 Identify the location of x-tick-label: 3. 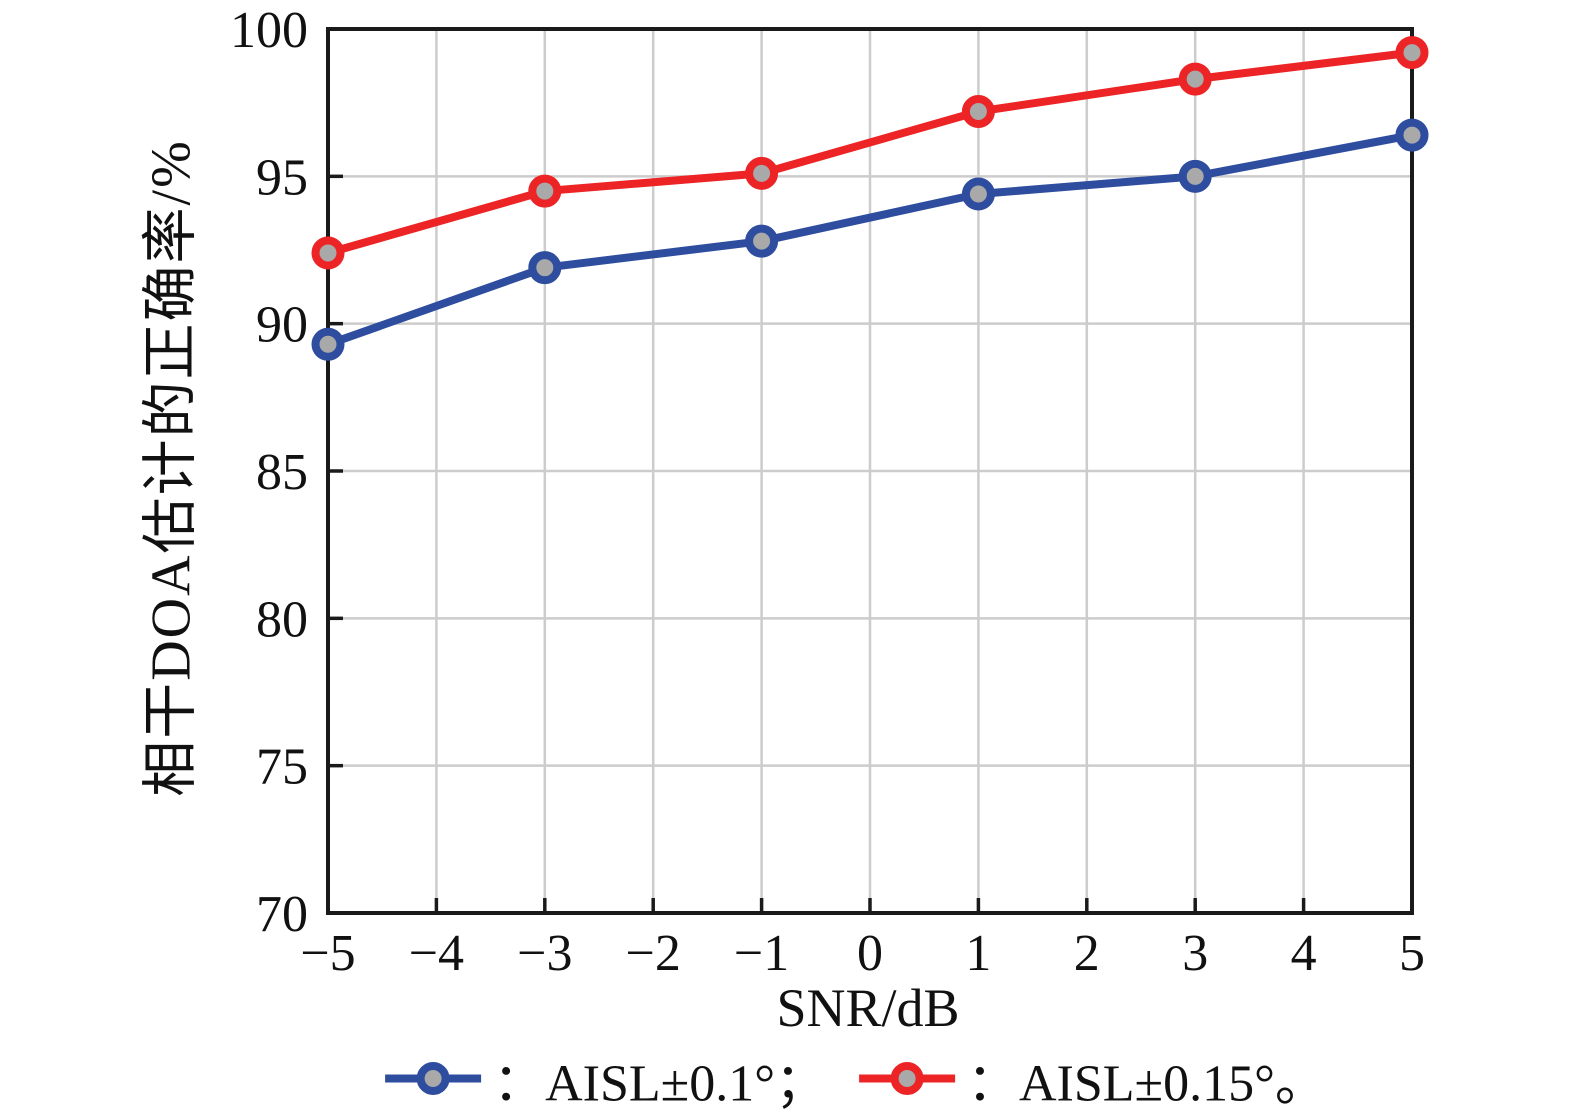
(1195, 953).